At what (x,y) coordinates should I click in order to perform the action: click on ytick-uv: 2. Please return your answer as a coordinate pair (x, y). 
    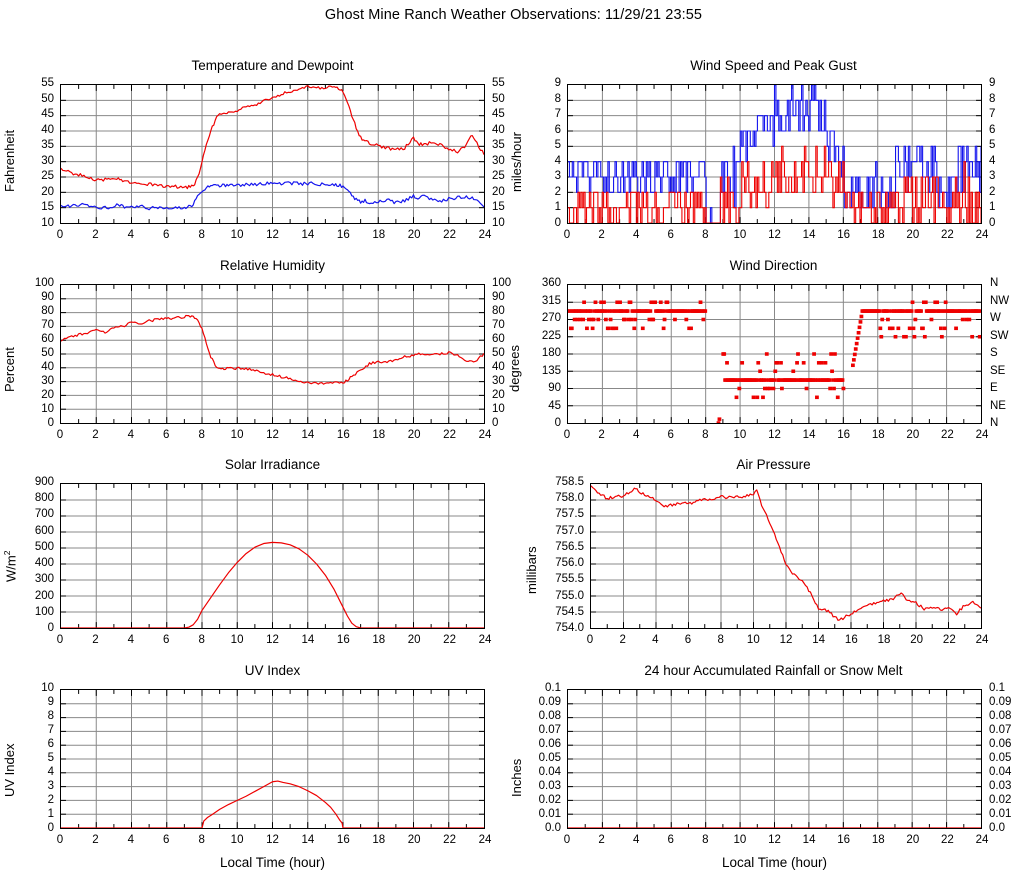
    Looking at the image, I should click on (50, 800).